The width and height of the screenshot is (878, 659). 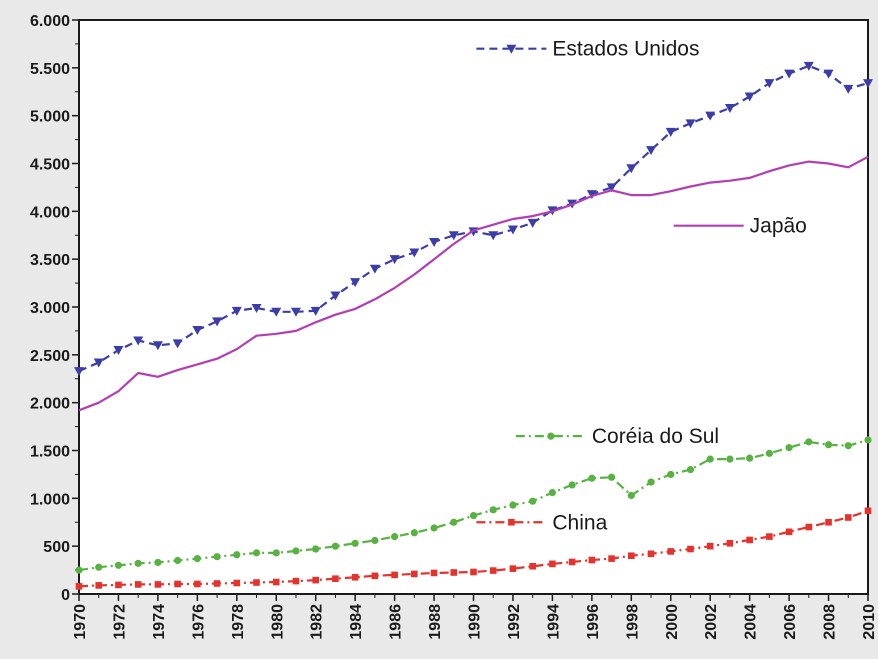 What do you see at coordinates (473, 548) in the screenshot?
I see `series-group` at bounding box center [473, 548].